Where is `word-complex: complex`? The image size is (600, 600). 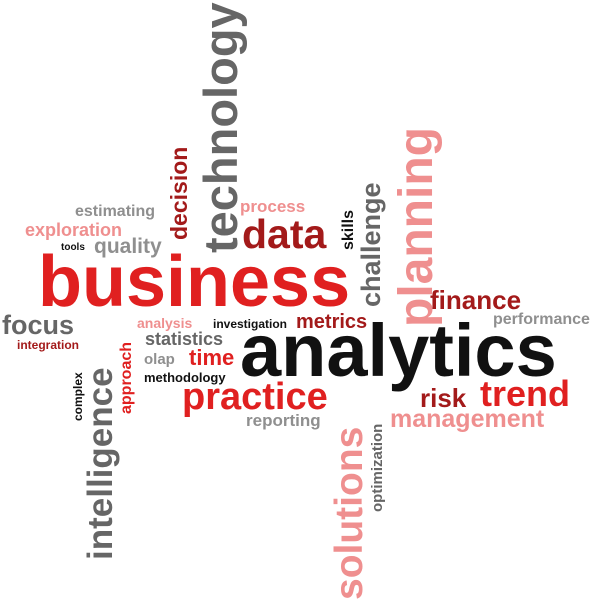
word-complex: complex is located at coordinates (78, 396).